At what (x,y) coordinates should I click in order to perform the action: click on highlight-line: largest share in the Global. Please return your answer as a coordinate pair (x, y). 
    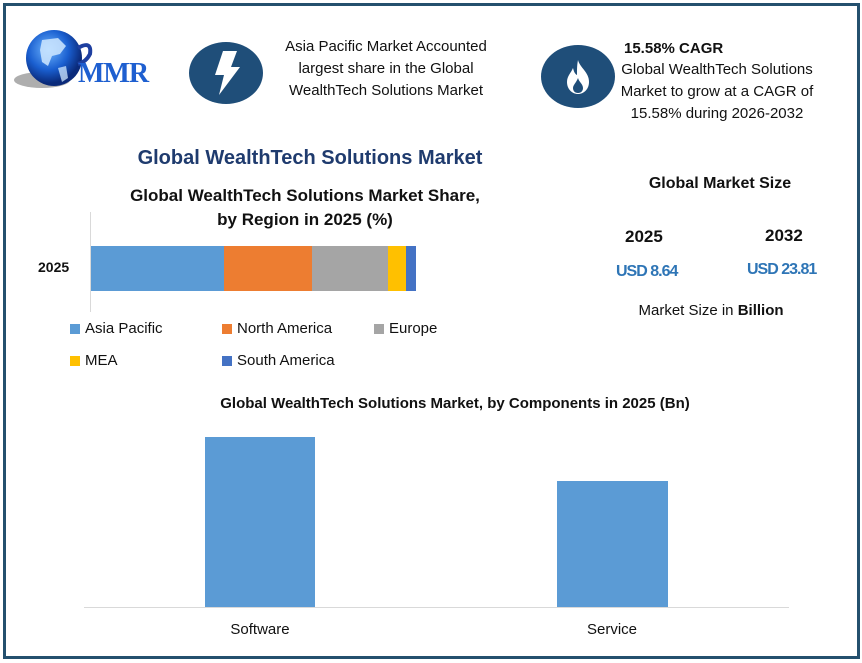
    Looking at the image, I should click on (386, 68).